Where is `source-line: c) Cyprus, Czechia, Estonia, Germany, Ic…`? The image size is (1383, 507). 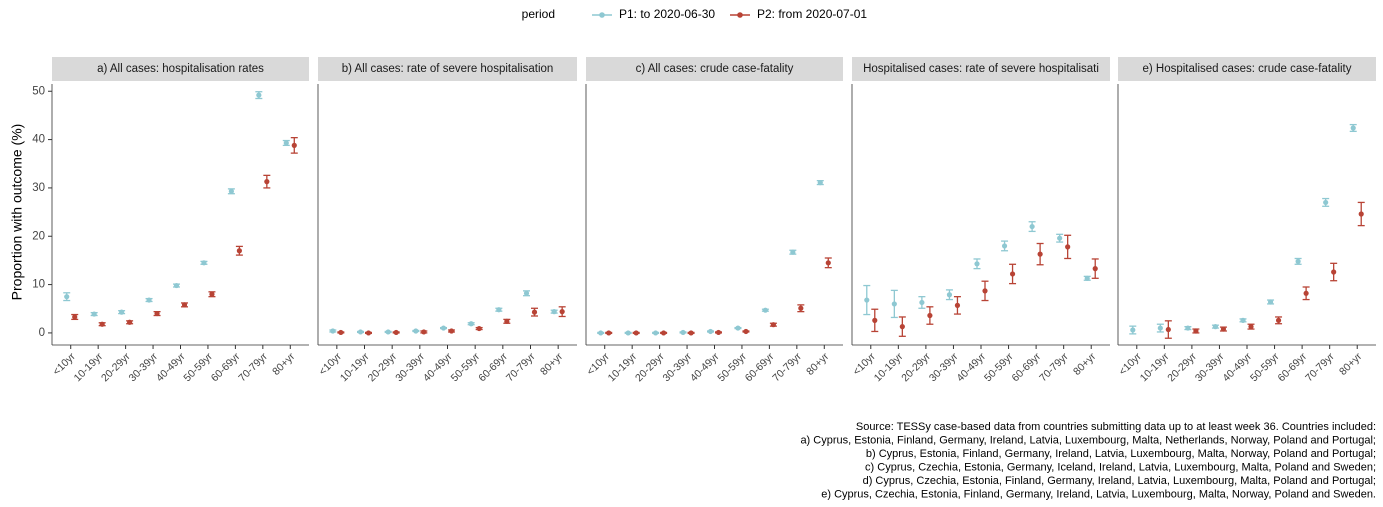
source-line: c) Cyprus, Czechia, Estonia, Germany, Ic… is located at coordinates (1120, 467).